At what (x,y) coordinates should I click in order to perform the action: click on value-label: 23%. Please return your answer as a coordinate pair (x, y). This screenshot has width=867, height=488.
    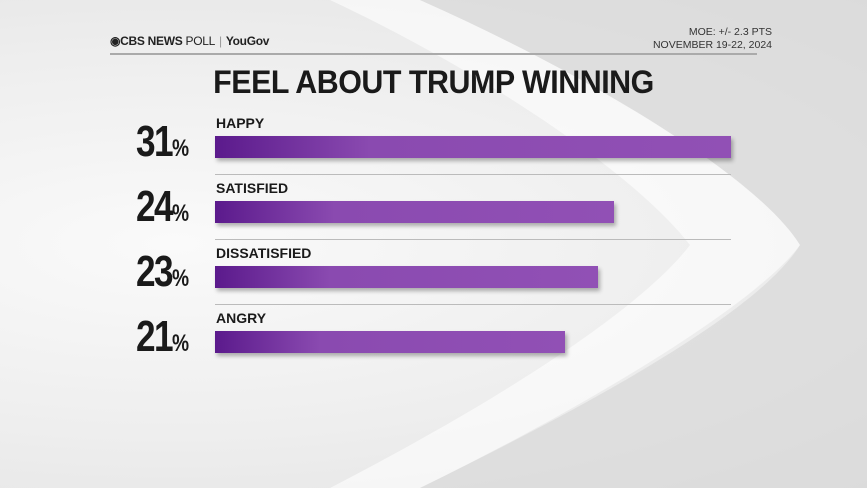
    Looking at the image, I should click on (163, 271).